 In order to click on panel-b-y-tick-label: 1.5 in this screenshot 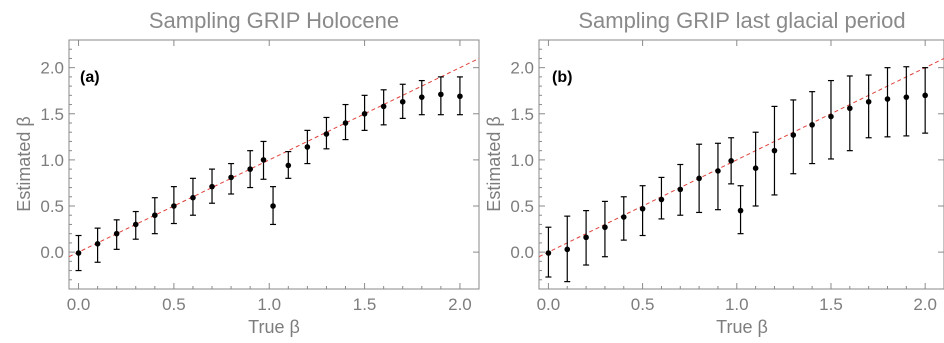, I will do `click(522, 114)`.